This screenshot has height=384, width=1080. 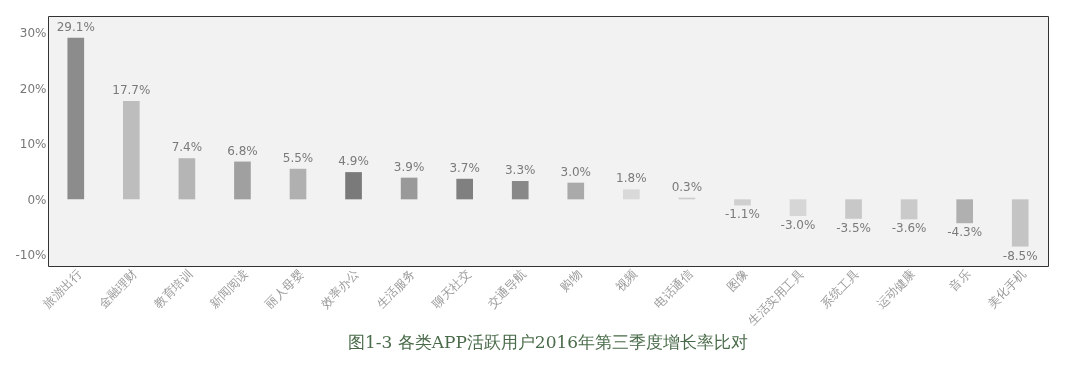 I want to click on x-tick-label: 旅游出行, so click(x=62, y=289).